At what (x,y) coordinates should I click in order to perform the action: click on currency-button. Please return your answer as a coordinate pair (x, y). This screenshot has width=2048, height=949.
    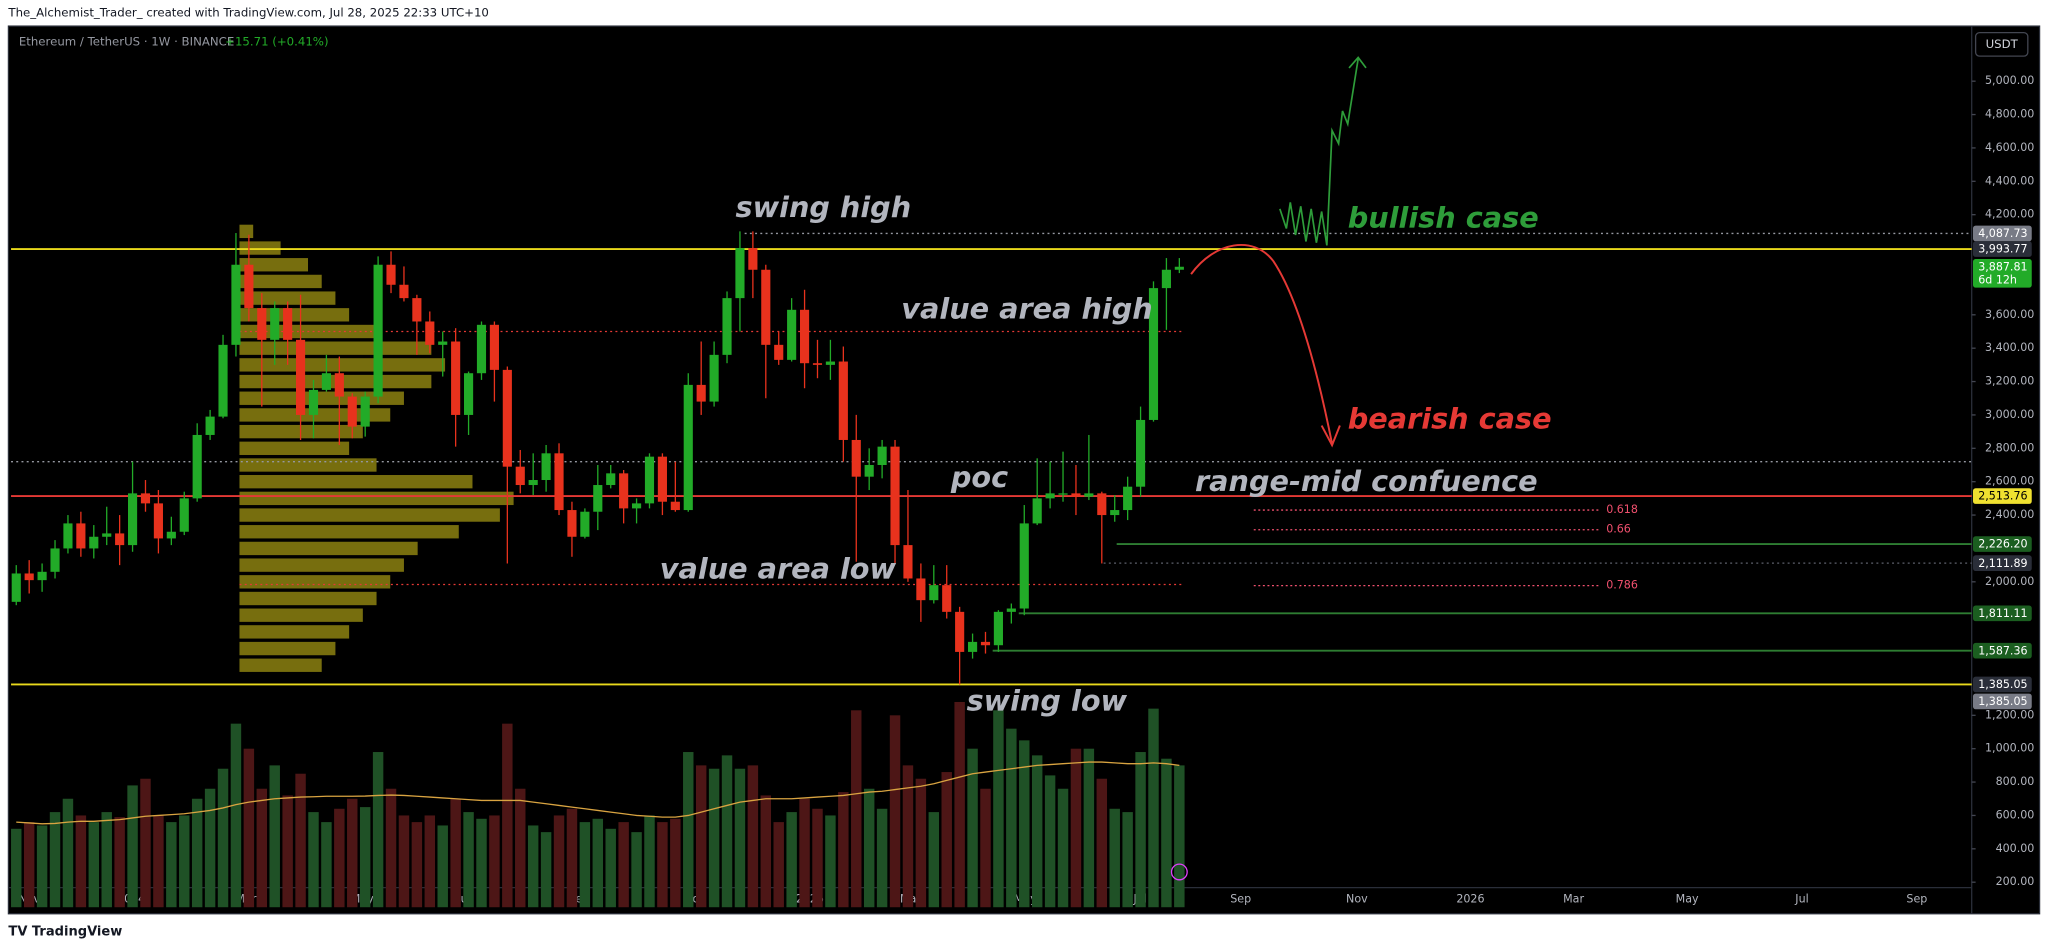
    Looking at the image, I should click on (2001, 44).